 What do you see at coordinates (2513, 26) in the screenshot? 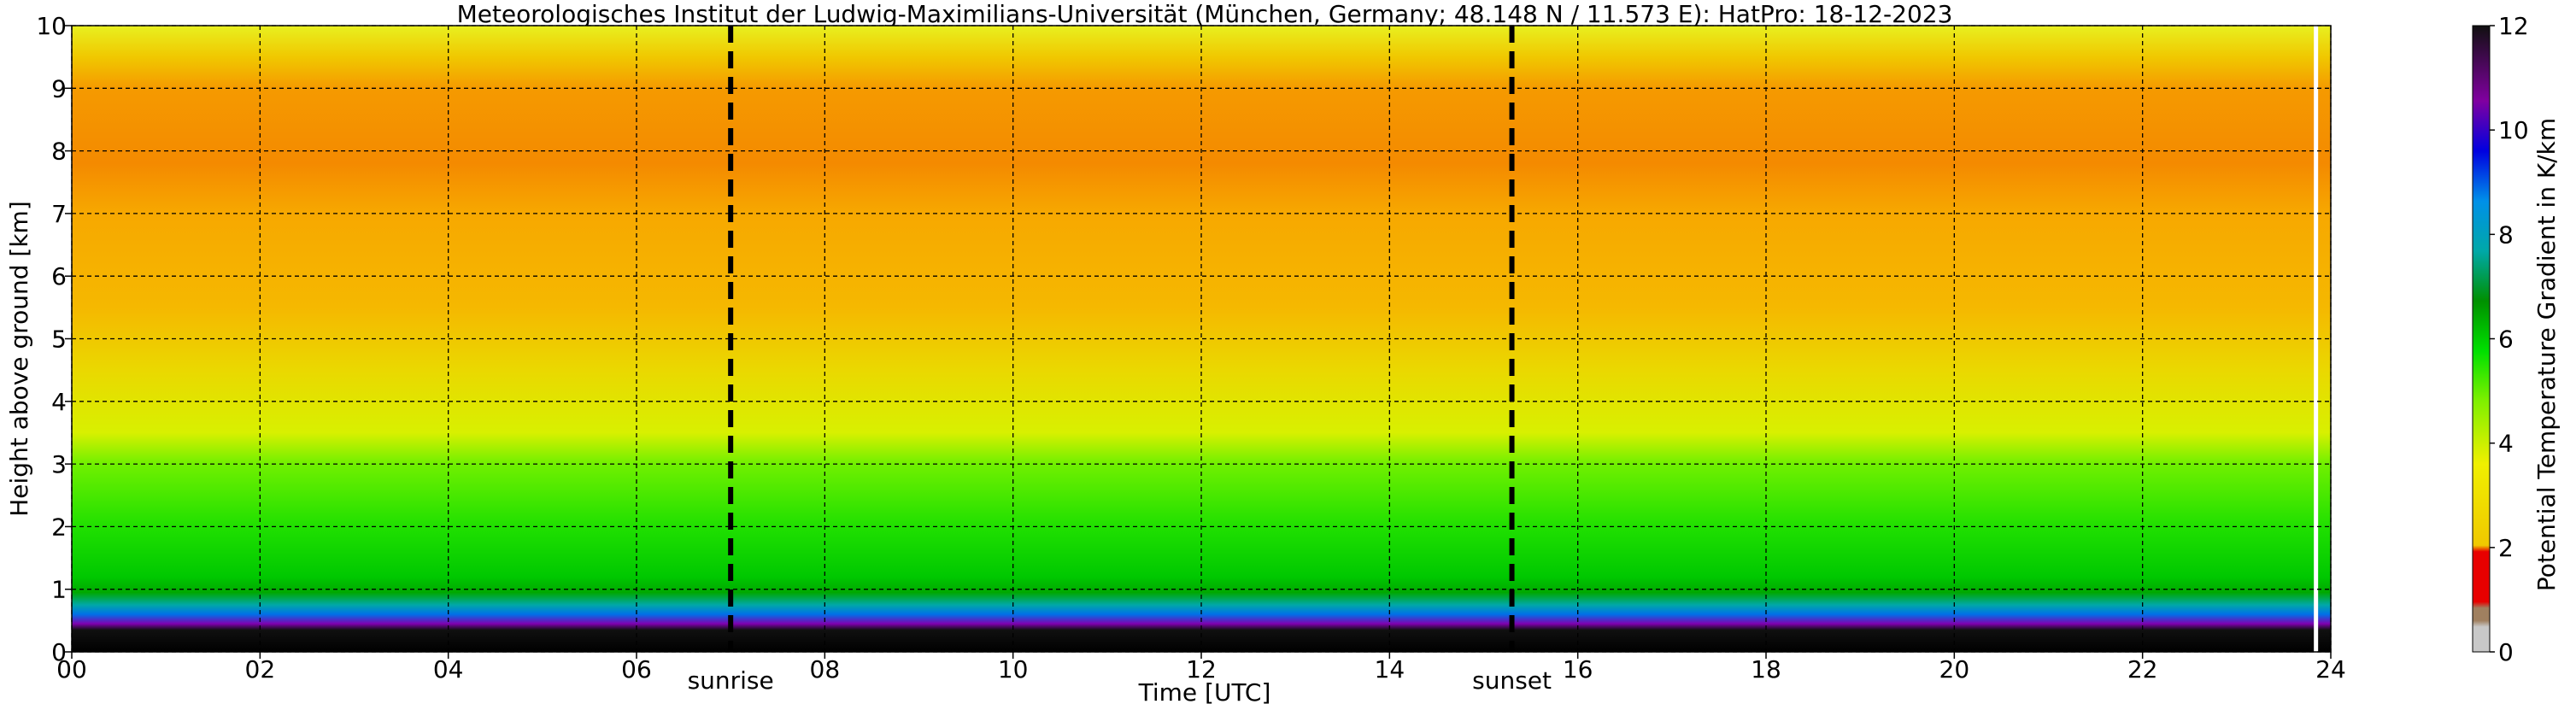
I see `colorbar-tick-label: 12` at bounding box center [2513, 26].